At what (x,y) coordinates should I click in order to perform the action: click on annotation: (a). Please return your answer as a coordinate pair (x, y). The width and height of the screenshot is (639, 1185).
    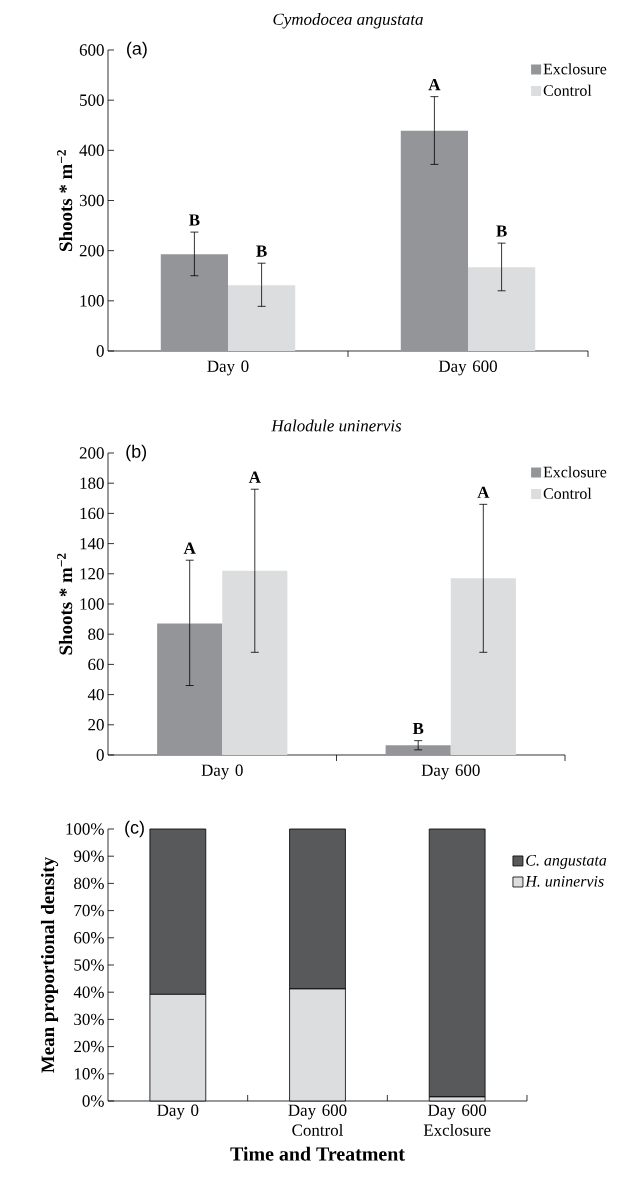
    Looking at the image, I should click on (137, 50).